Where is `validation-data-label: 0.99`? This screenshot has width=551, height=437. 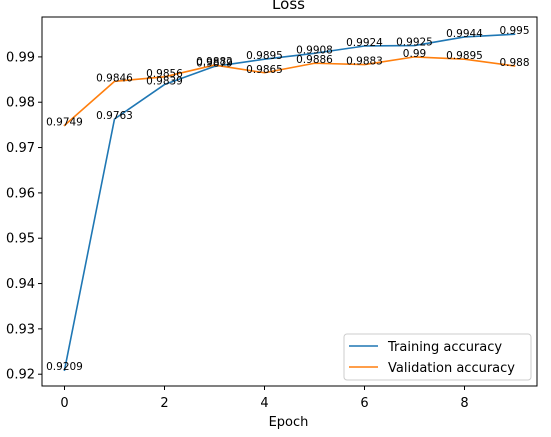
validation-data-label: 0.99 is located at coordinates (414, 54).